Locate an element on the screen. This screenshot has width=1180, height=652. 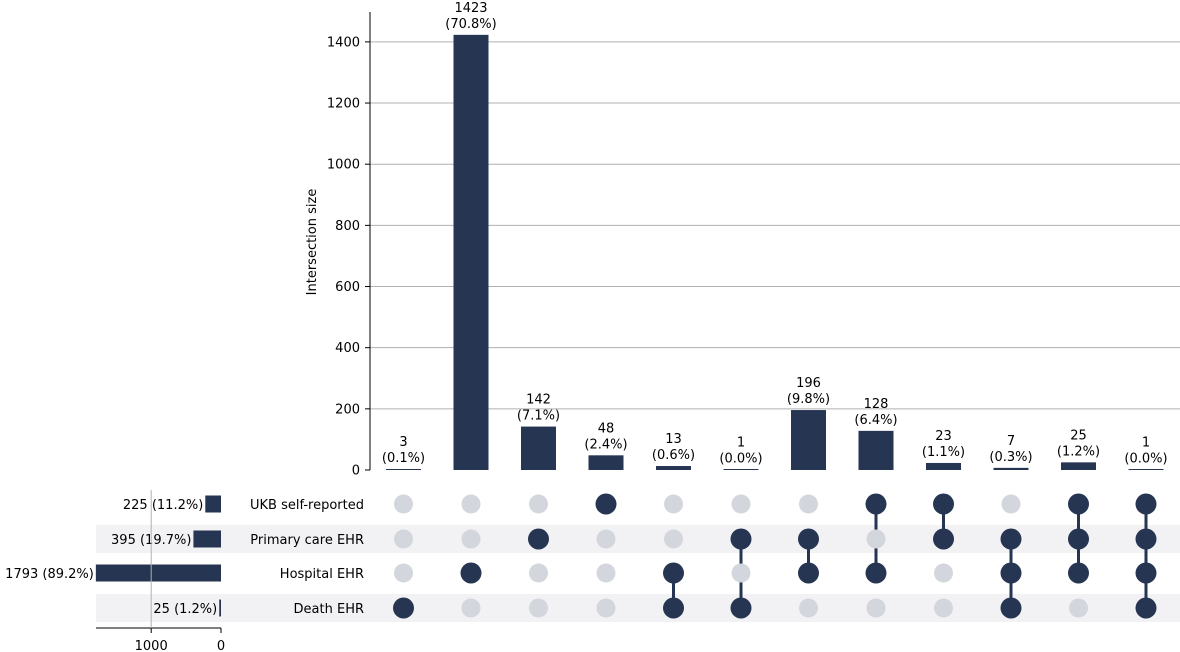
y-tick-label: 400 is located at coordinates (347, 348).